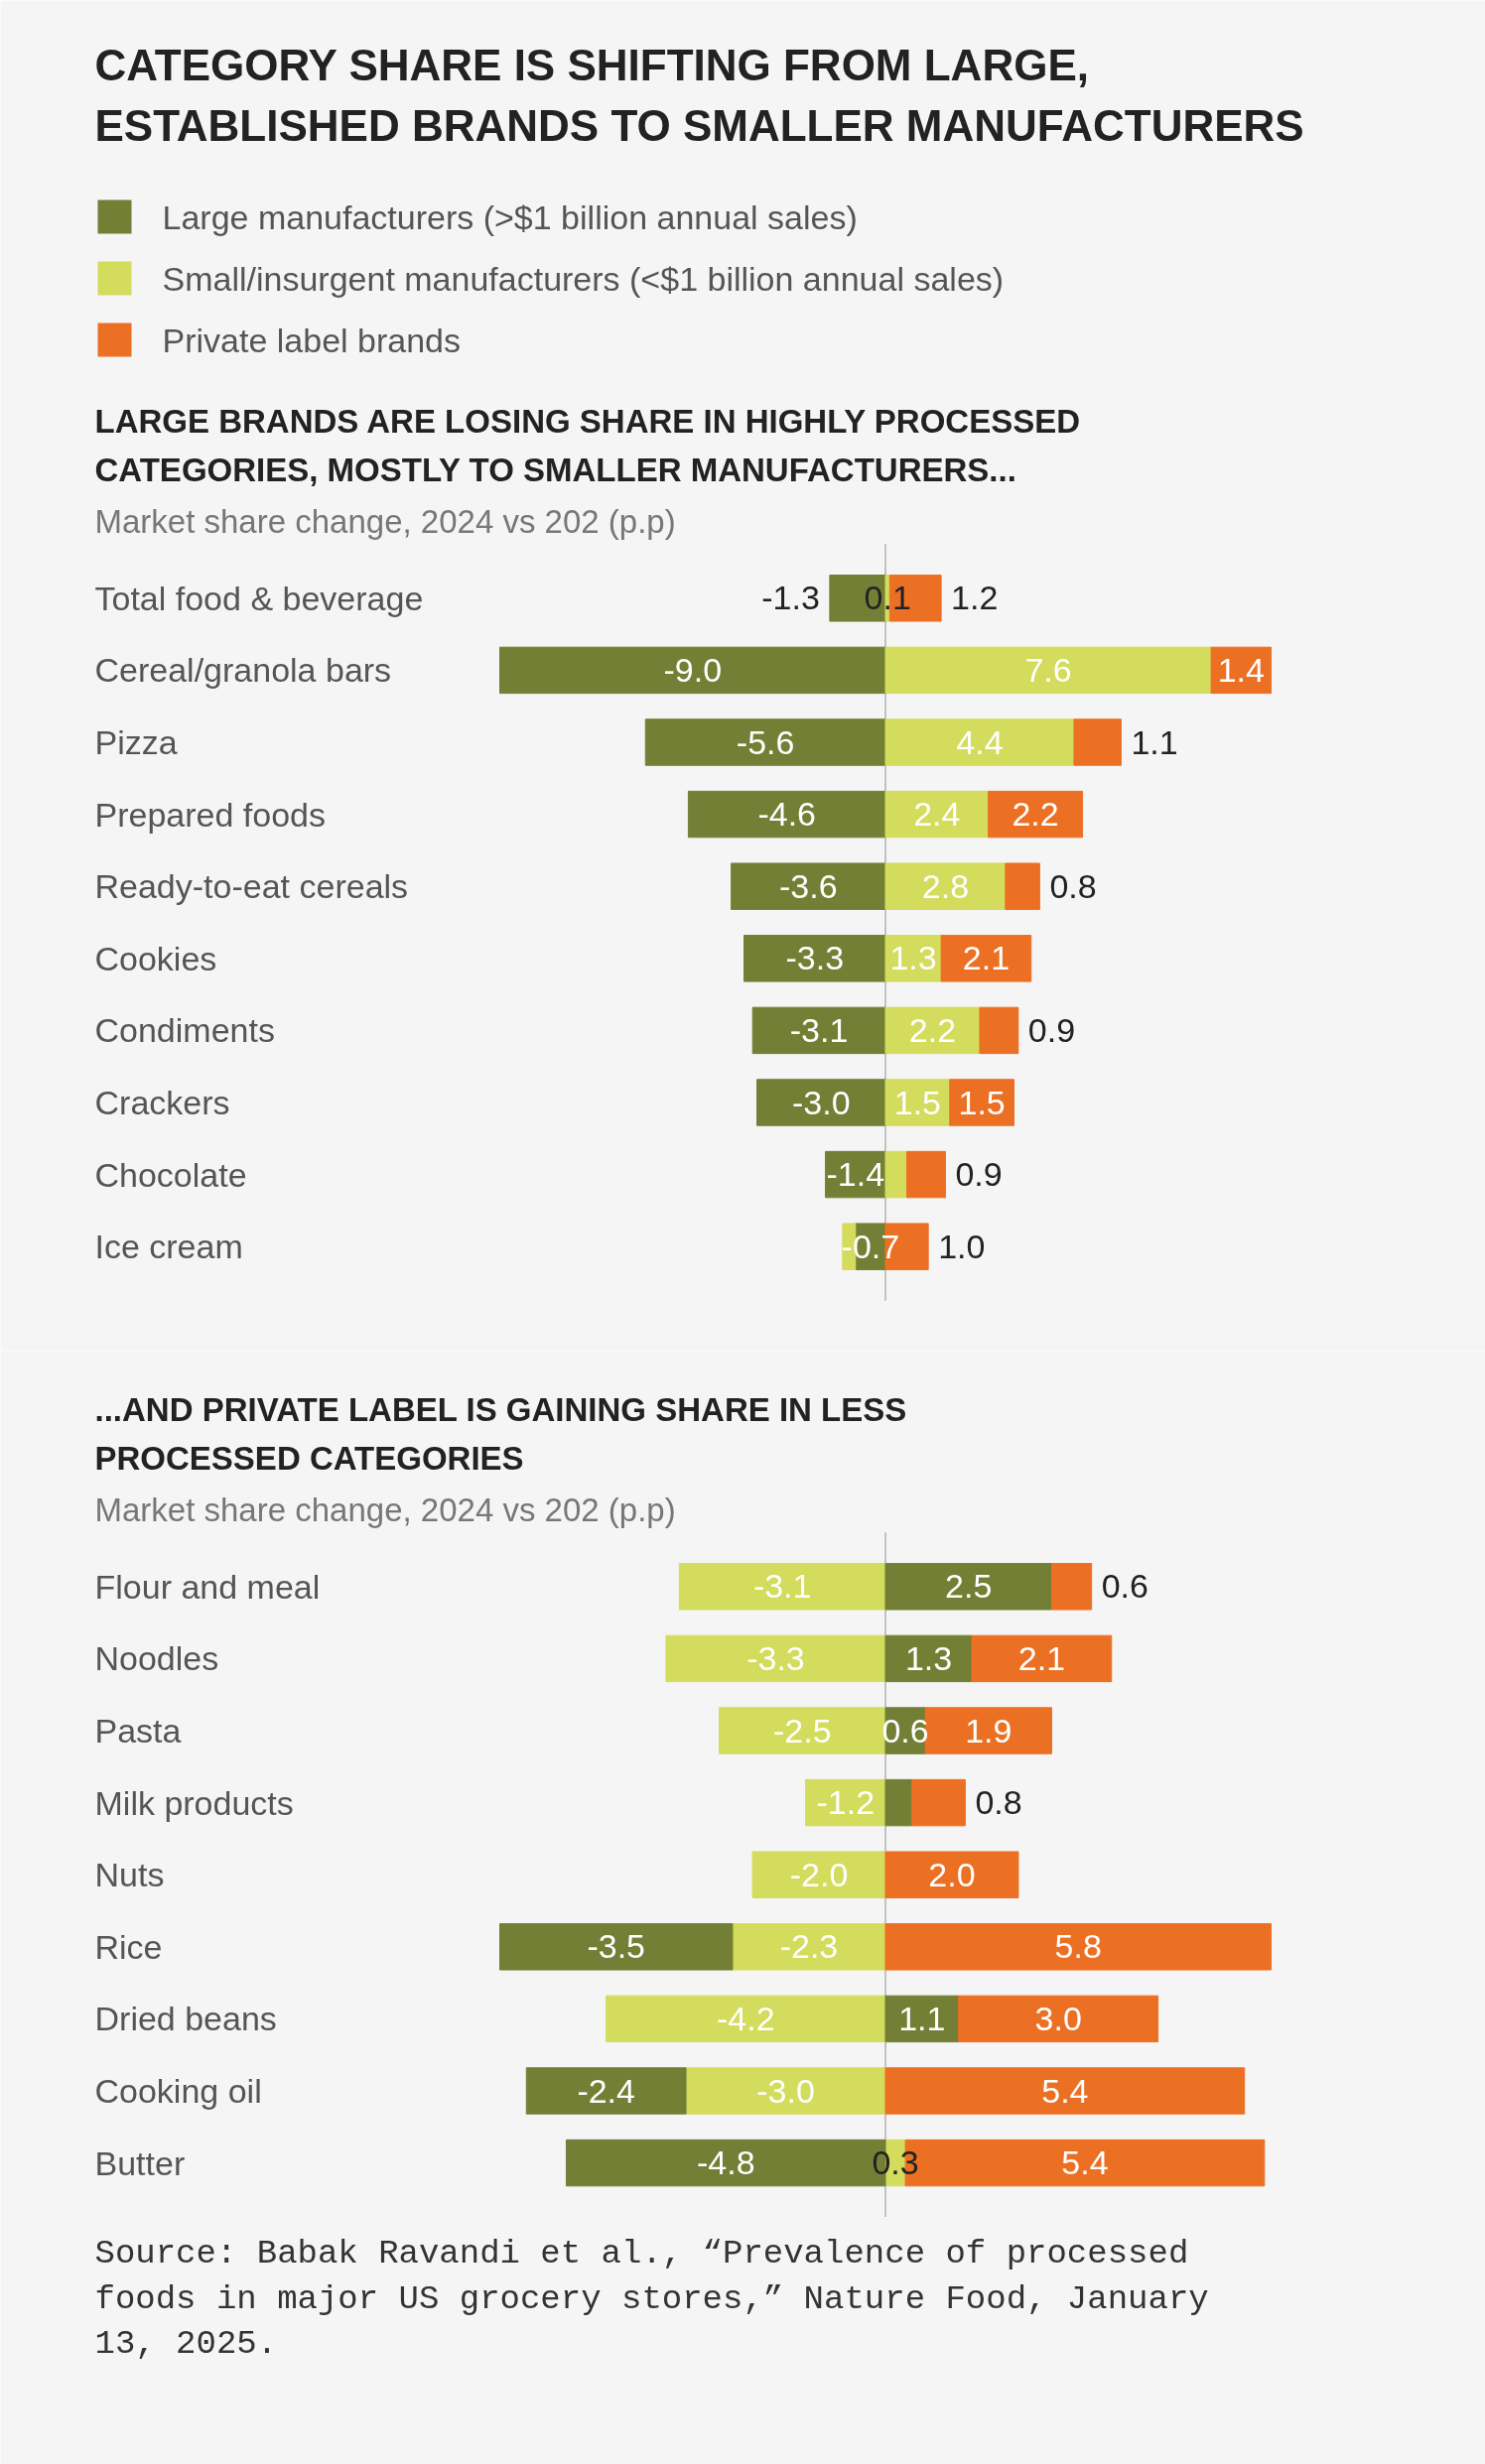 Image resolution: width=1485 pixels, height=2464 pixels. What do you see at coordinates (988, 1730) in the screenshot?
I see `data-label: 1.9` at bounding box center [988, 1730].